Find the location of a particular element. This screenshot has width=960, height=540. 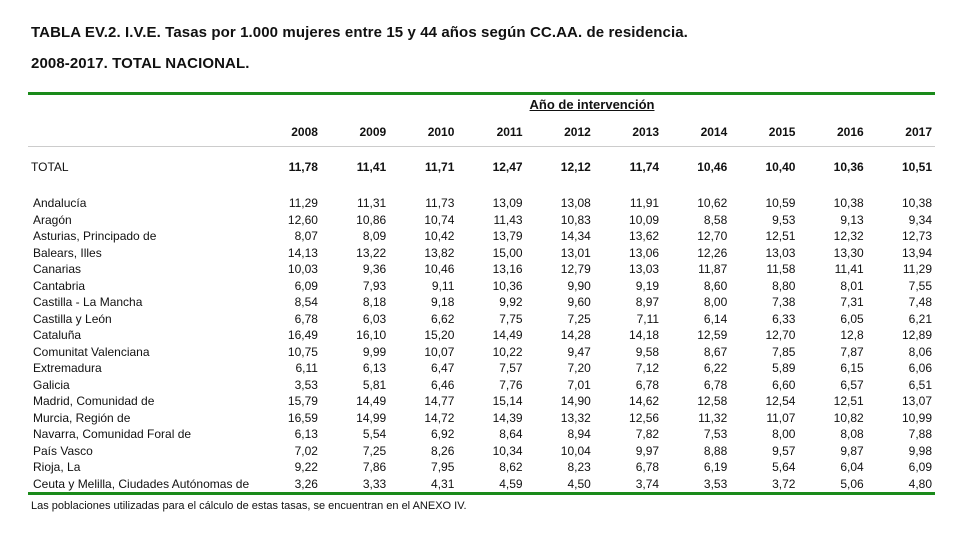

row-label: País Vasco is located at coordinates (63, 450).